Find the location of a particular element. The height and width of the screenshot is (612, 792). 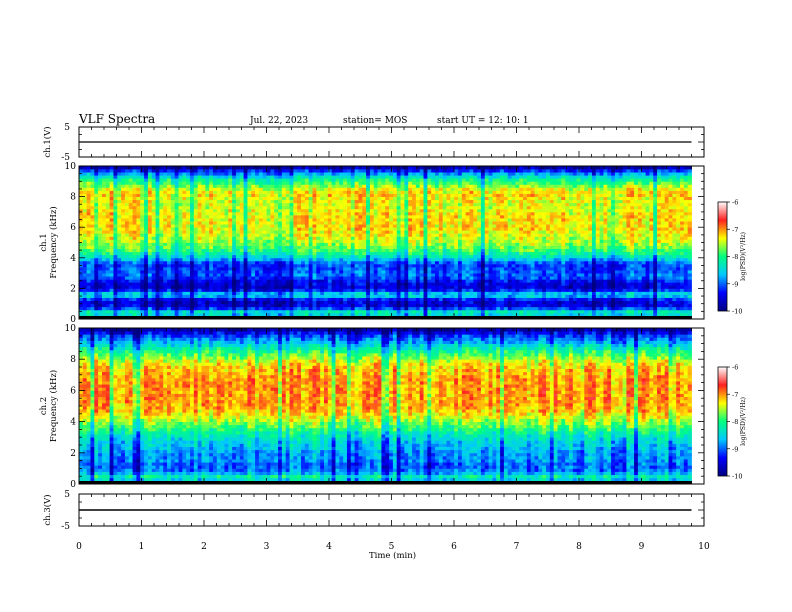

date-label: Jul. 22, 2023 is located at coordinates (278, 121).